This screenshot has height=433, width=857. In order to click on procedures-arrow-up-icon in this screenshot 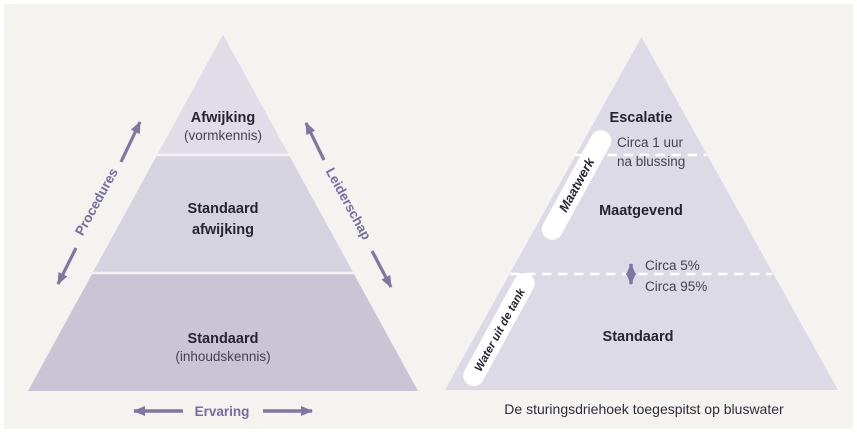, I will do `click(130, 142)`.